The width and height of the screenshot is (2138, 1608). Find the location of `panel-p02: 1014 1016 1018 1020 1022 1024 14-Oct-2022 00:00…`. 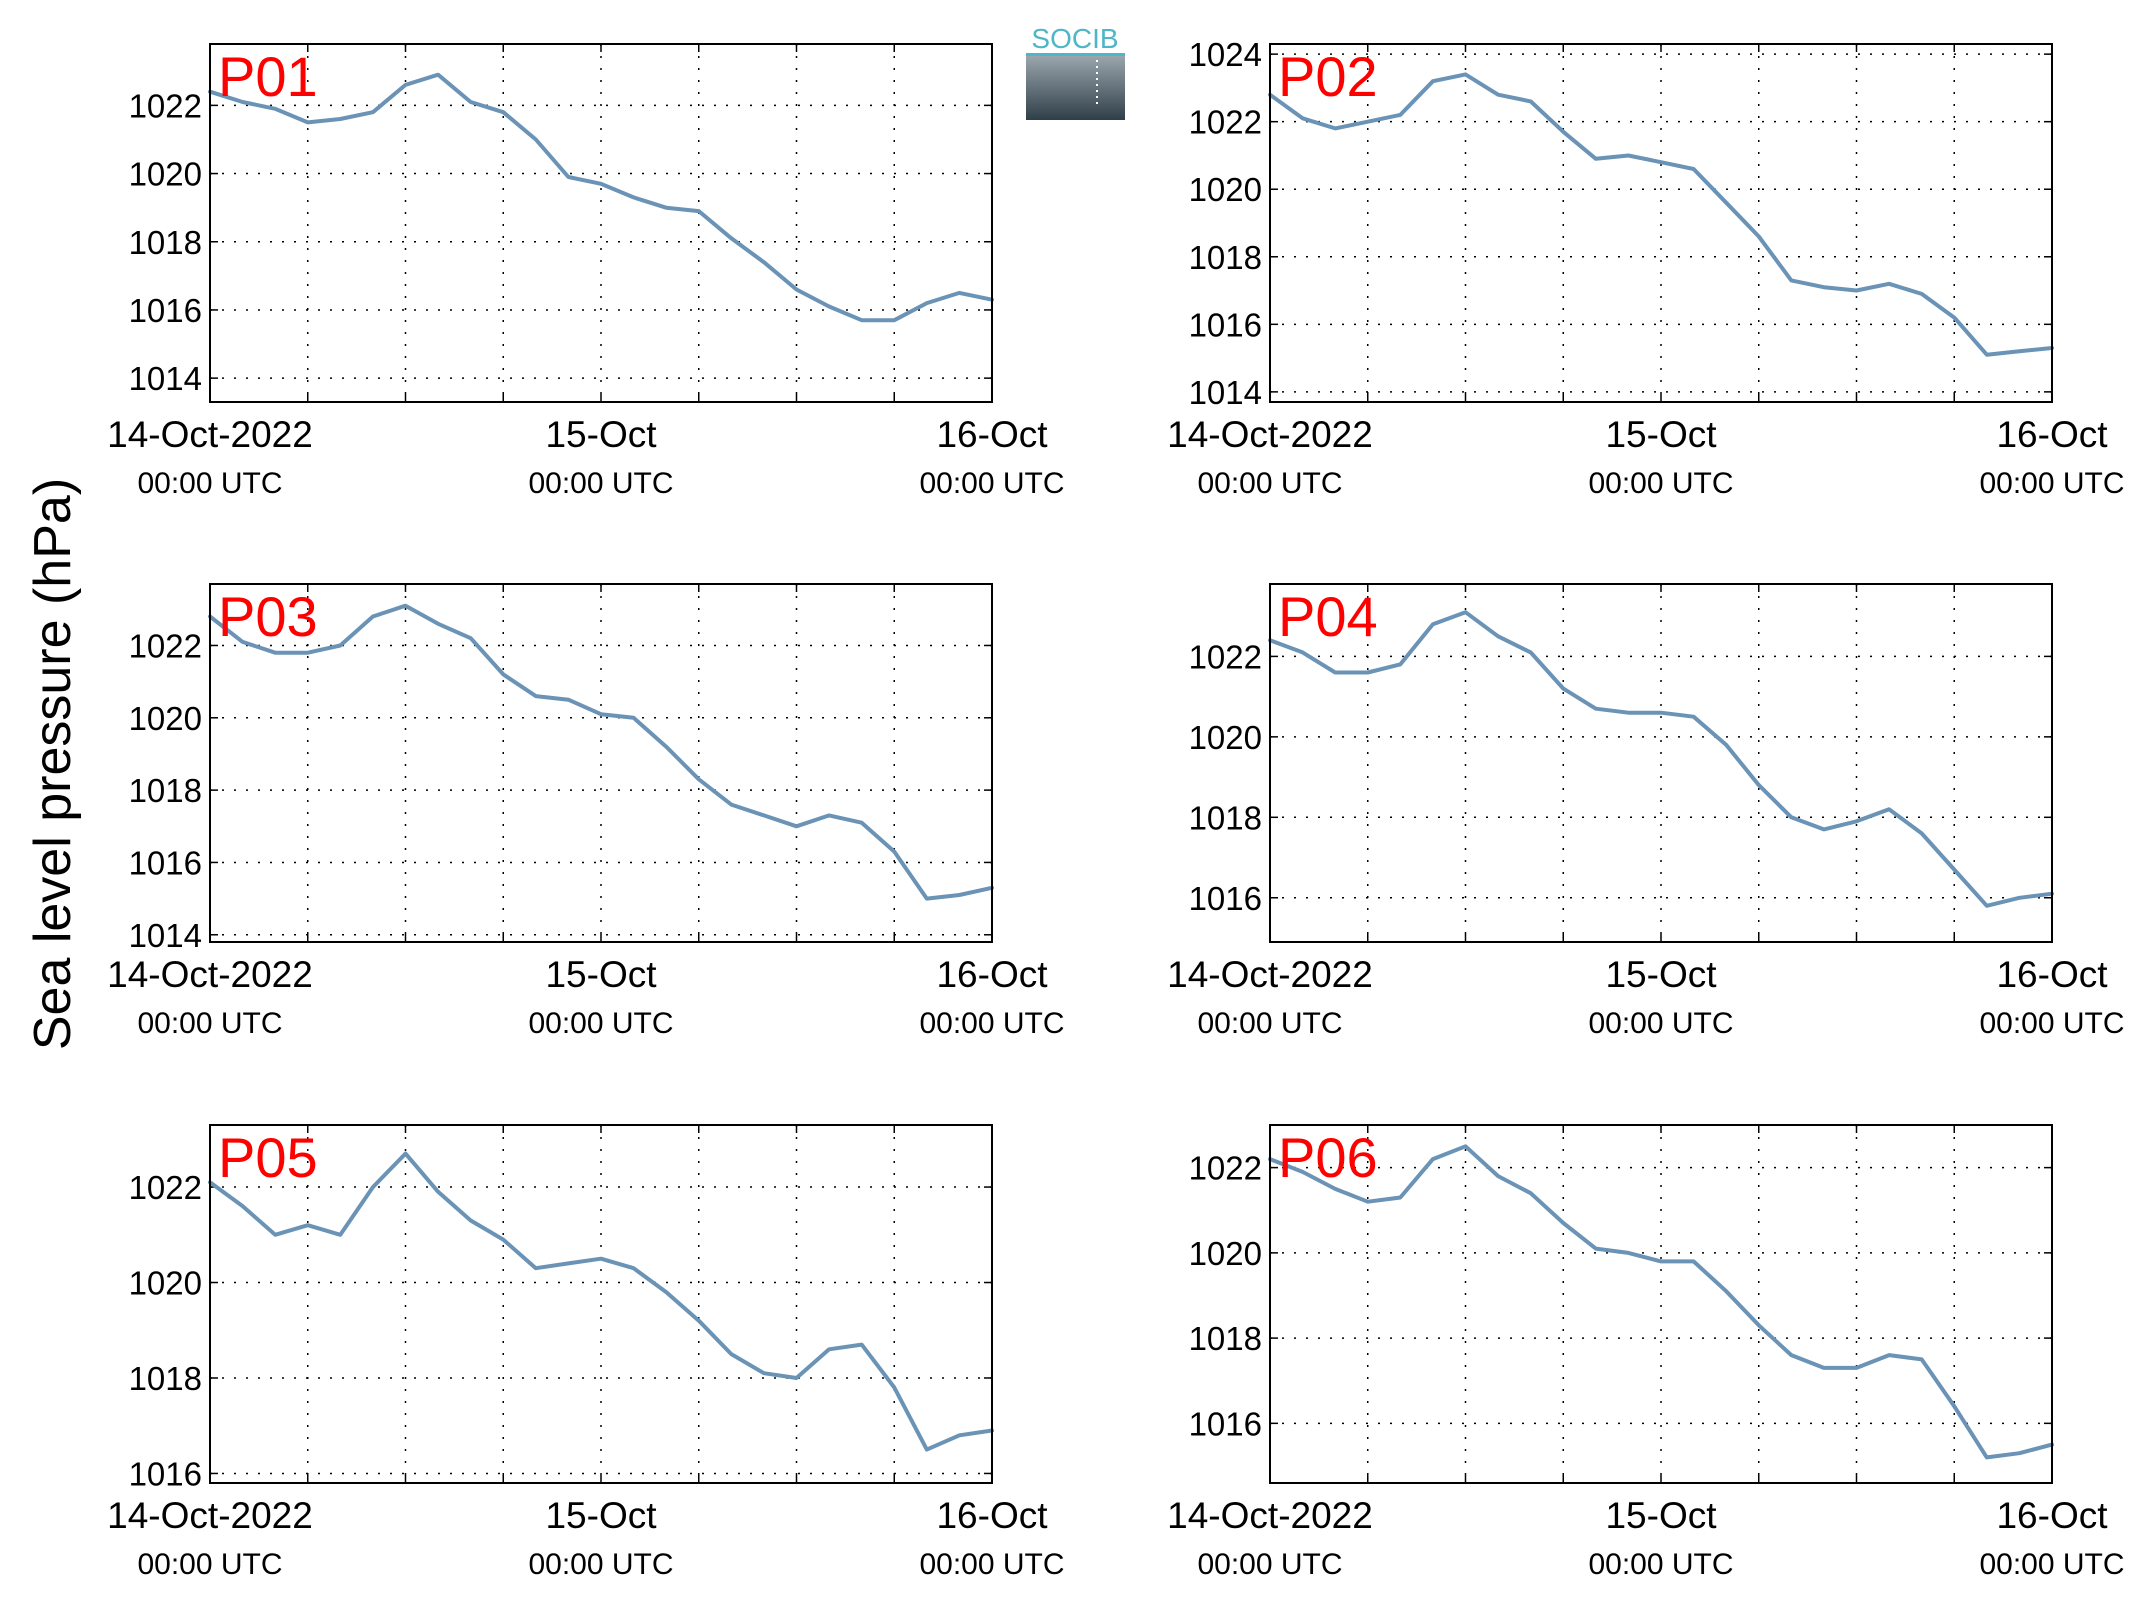

panel-p02: 1014 1016 1018 1020 1022 1024 14-Oct-2022 00:00… is located at coordinates (1645, 268).